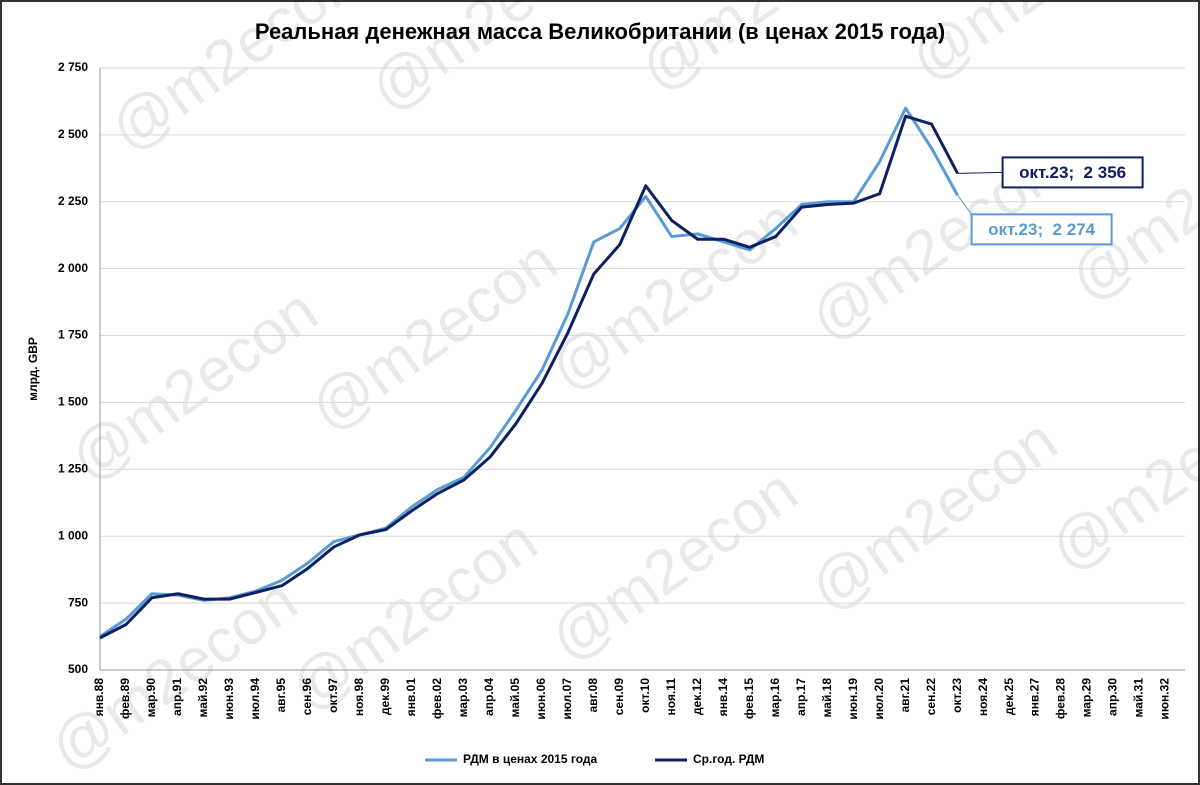 This screenshot has height=785, width=1200. I want to click on x-tick-label: ноя.24, so click(983, 697).